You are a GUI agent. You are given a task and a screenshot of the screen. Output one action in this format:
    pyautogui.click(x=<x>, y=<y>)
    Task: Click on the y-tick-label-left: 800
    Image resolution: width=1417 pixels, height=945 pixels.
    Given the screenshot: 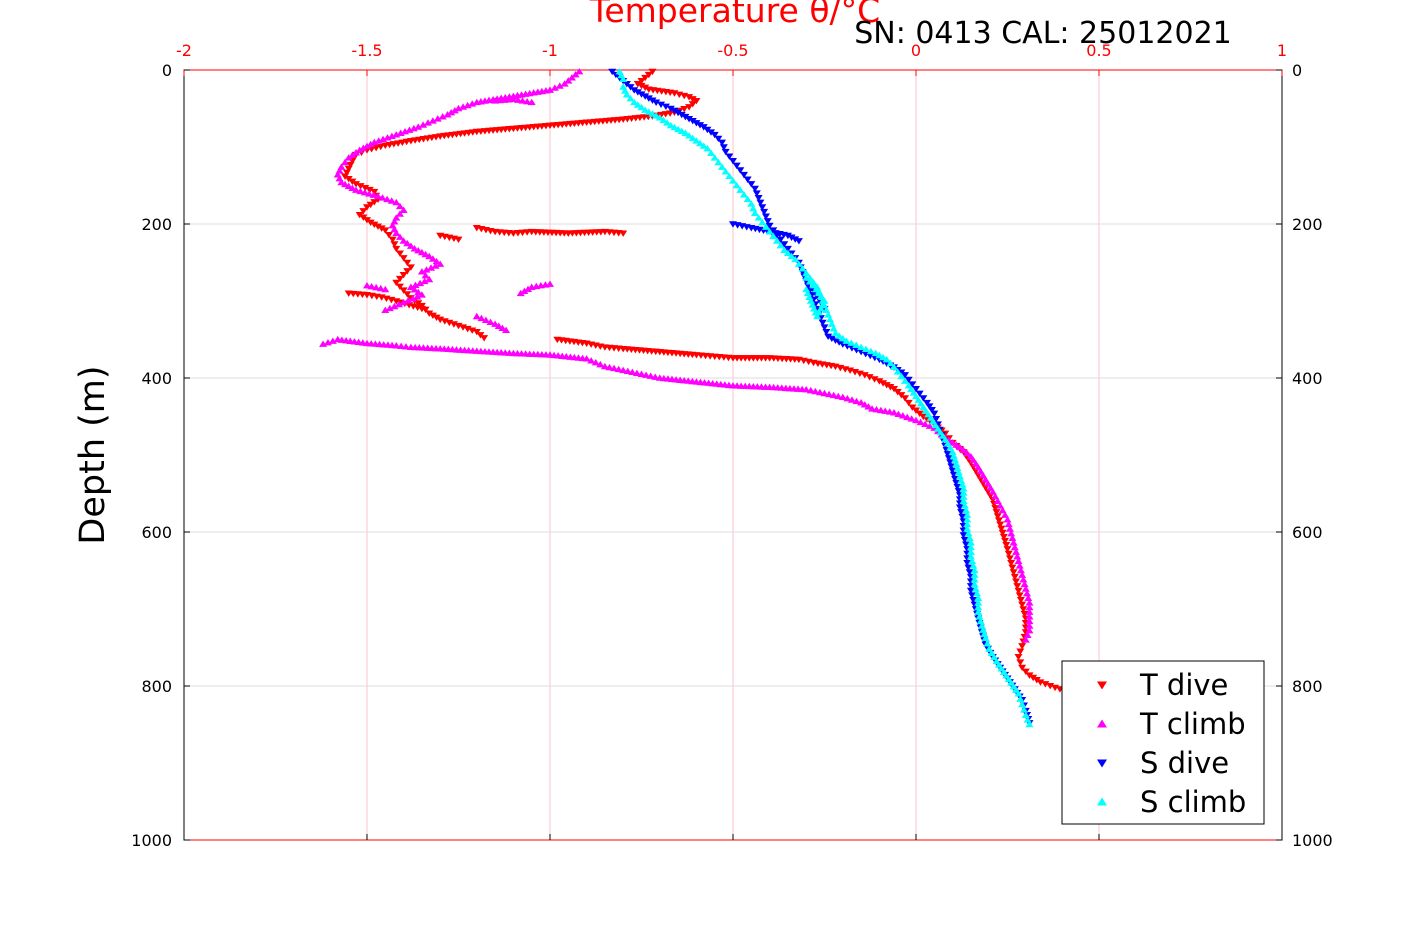 What is the action you would take?
    pyautogui.click(x=156, y=686)
    